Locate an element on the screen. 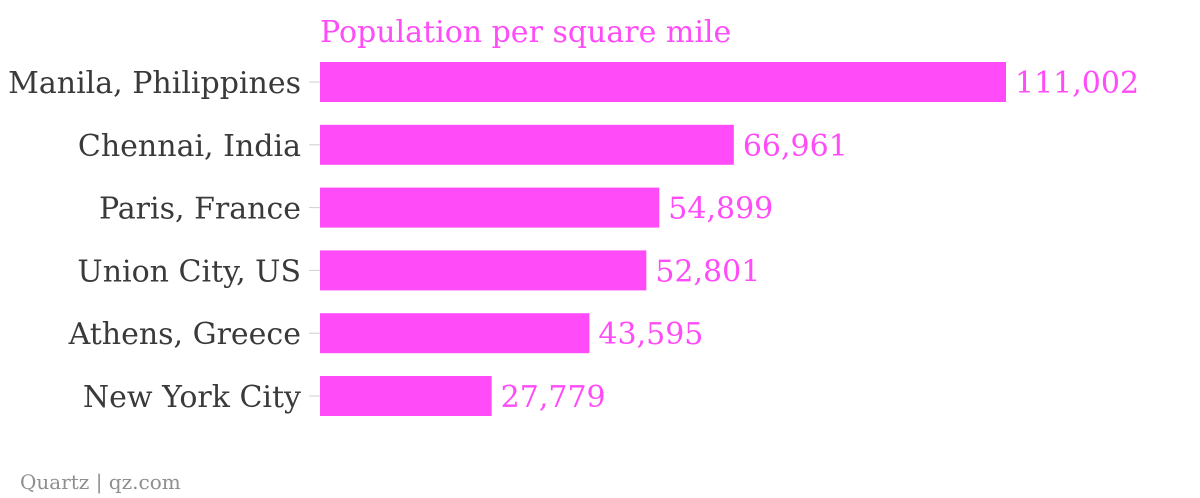  value-label: 43,595 is located at coordinates (650, 334).